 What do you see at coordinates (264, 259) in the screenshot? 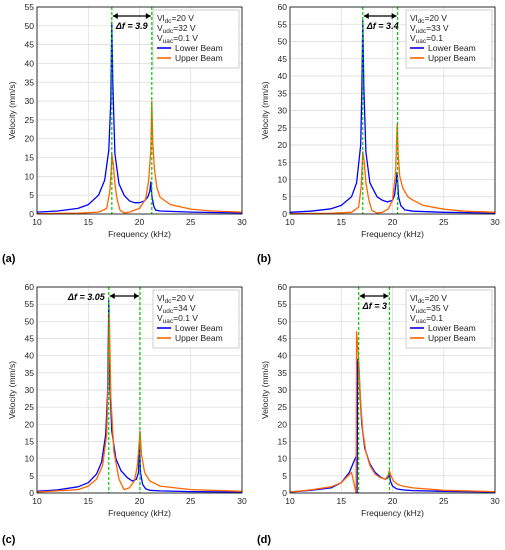
I see `panel-label: (b)` at bounding box center [264, 259].